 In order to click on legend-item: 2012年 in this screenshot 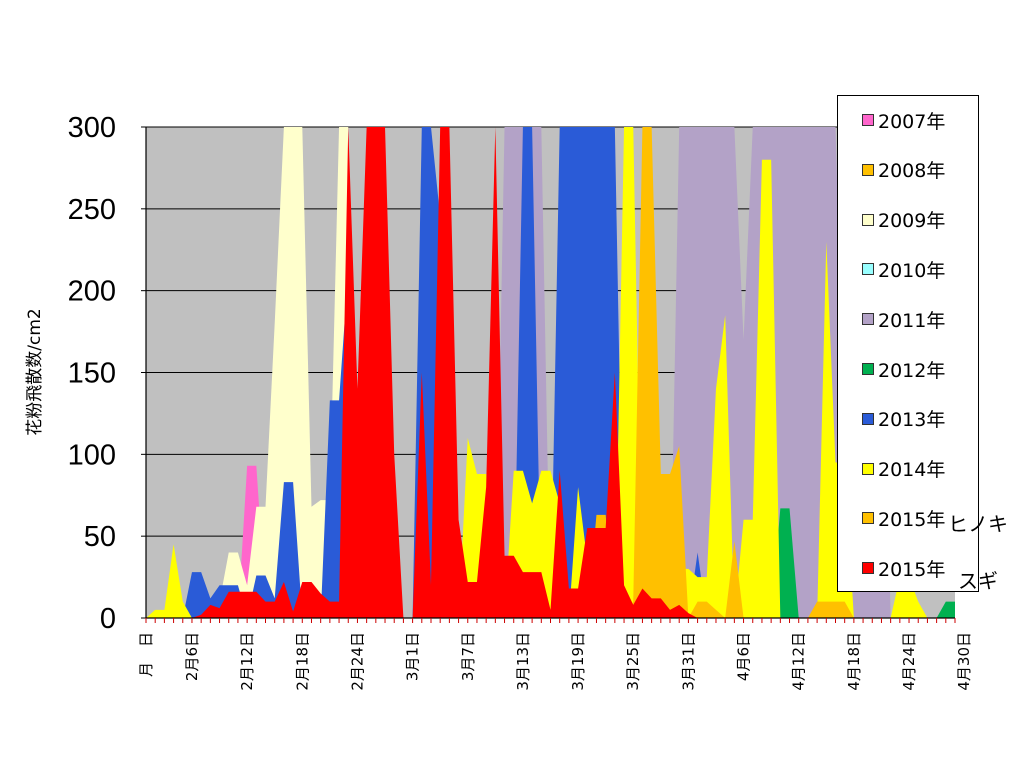, I will do `click(904, 369)`.